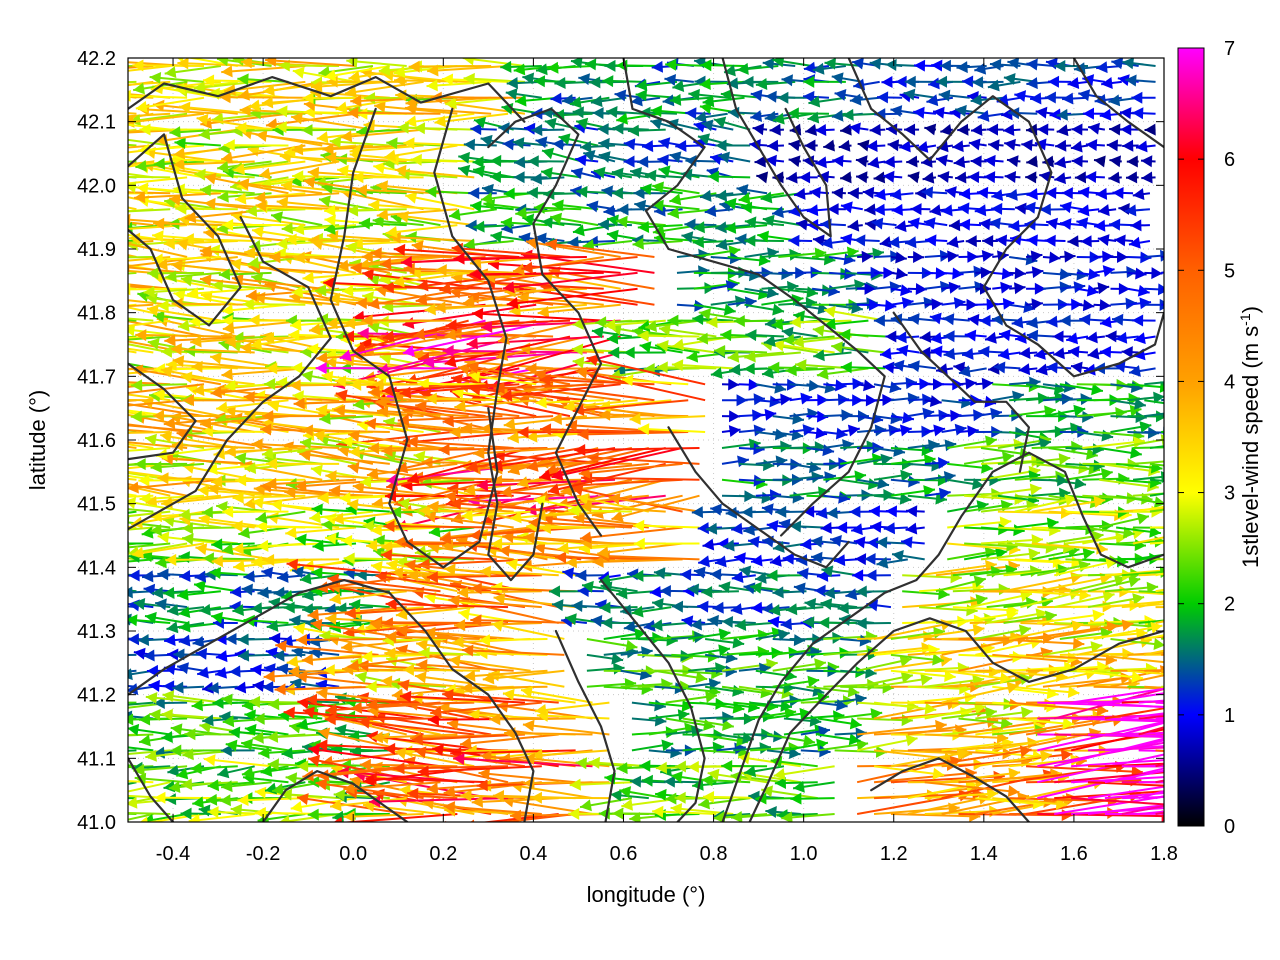  What do you see at coordinates (96, 823) in the screenshot?
I see `y-tick-label: 41.0` at bounding box center [96, 823].